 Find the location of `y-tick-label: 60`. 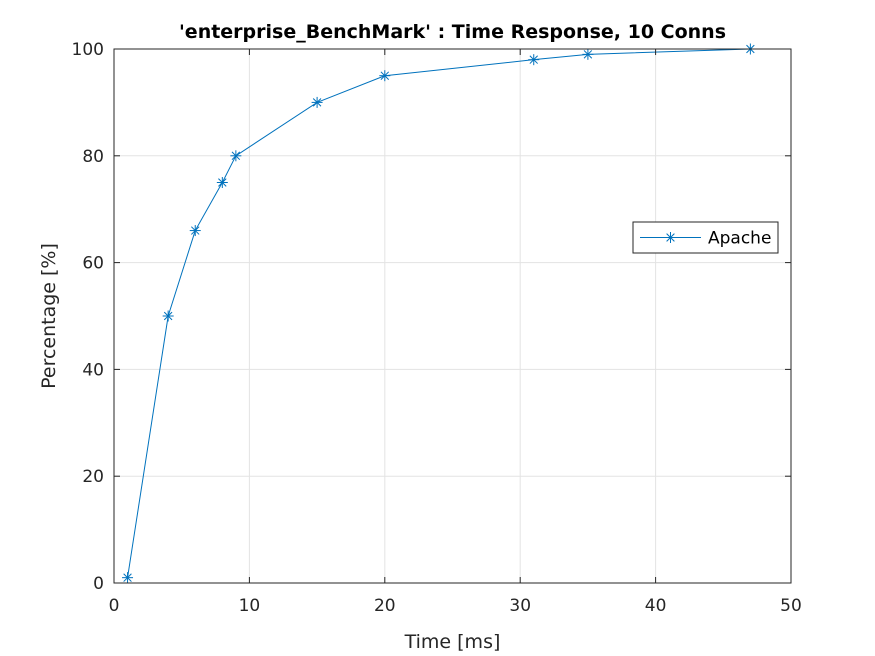

y-tick-label: 60 is located at coordinates (93, 264).